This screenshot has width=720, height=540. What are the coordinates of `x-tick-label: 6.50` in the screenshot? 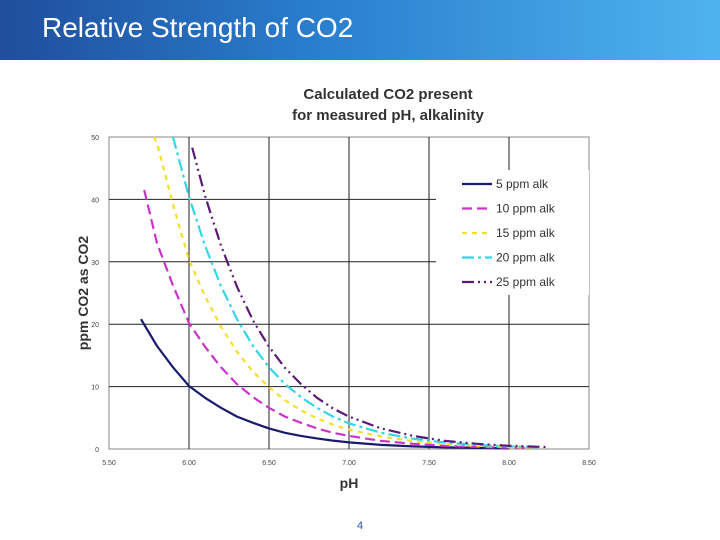 It's located at (269, 463).